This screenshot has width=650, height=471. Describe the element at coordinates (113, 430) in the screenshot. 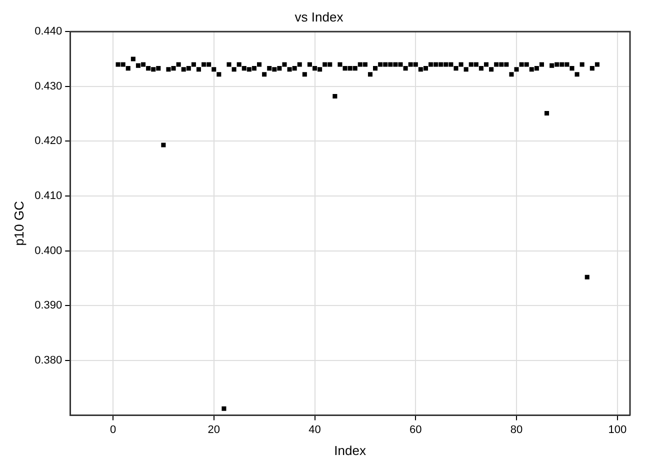

I see `x-tick-label: 0` at that location.